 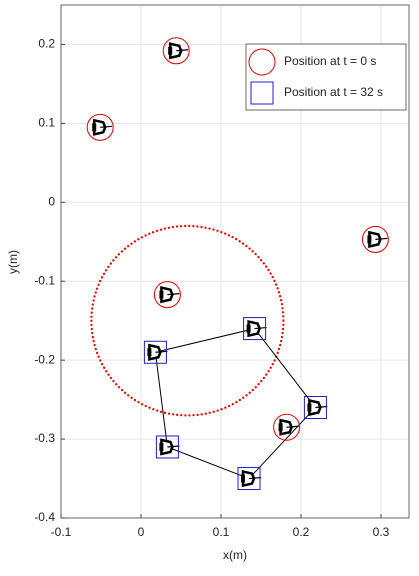 What do you see at coordinates (381, 532) in the screenshot?
I see `x-tick-label: 0.3` at bounding box center [381, 532].